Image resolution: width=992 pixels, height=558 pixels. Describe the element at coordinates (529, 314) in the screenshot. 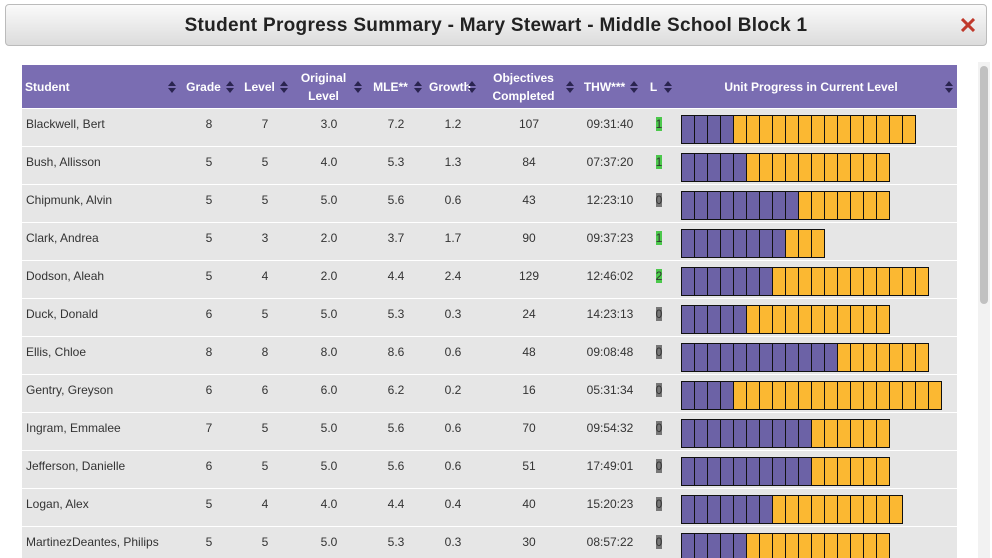

I see `cell-text: 24` at that location.